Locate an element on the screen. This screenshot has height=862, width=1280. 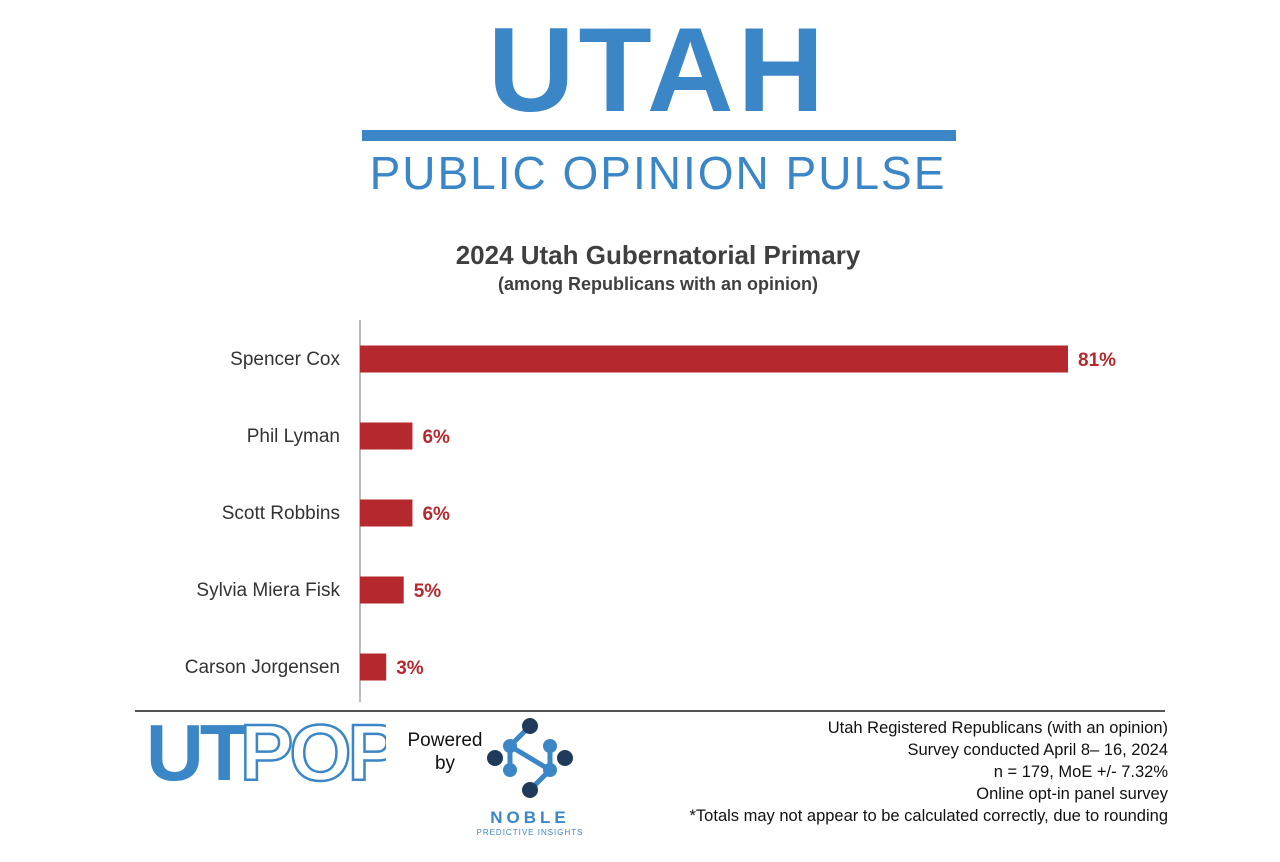
brand-divider is located at coordinates (659, 135).